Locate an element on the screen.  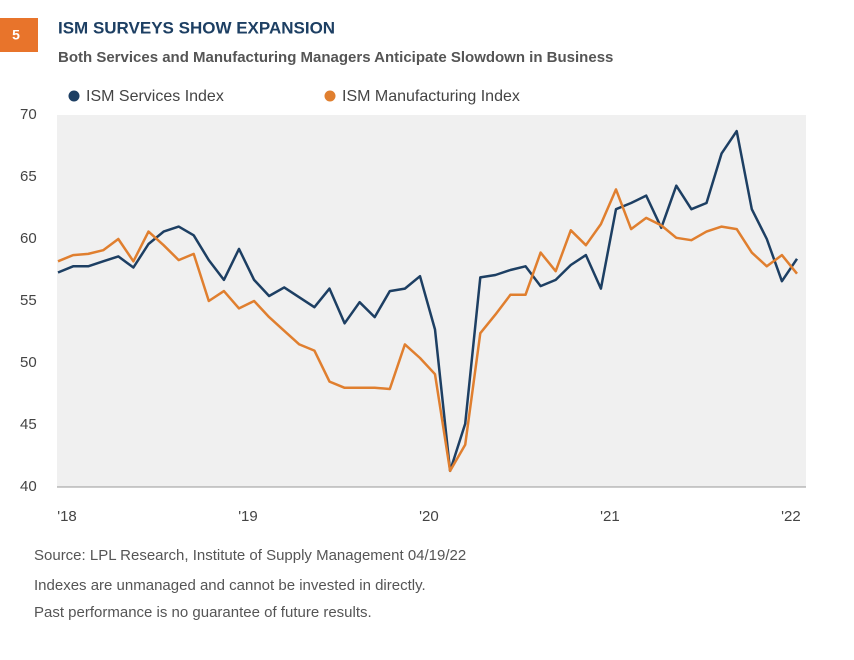
y-tick-label: 45 is located at coordinates (28, 424).